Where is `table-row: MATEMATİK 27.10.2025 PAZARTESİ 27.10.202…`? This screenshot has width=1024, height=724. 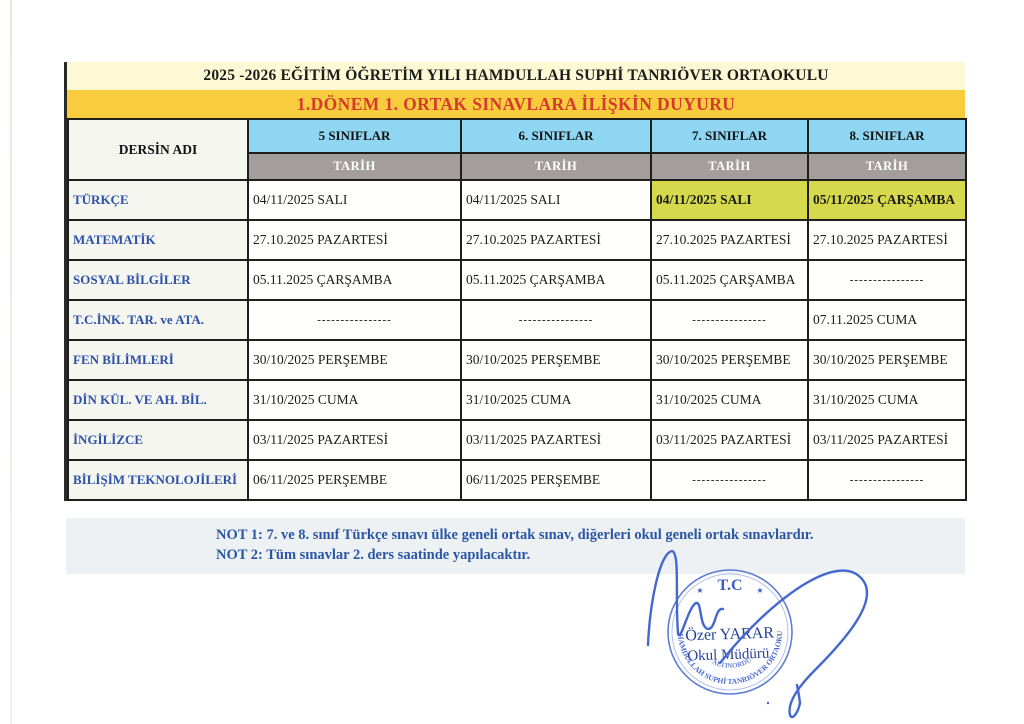 table-row: MATEMATİK 27.10.2025 PAZARTESİ 27.10.202… is located at coordinates (517, 240).